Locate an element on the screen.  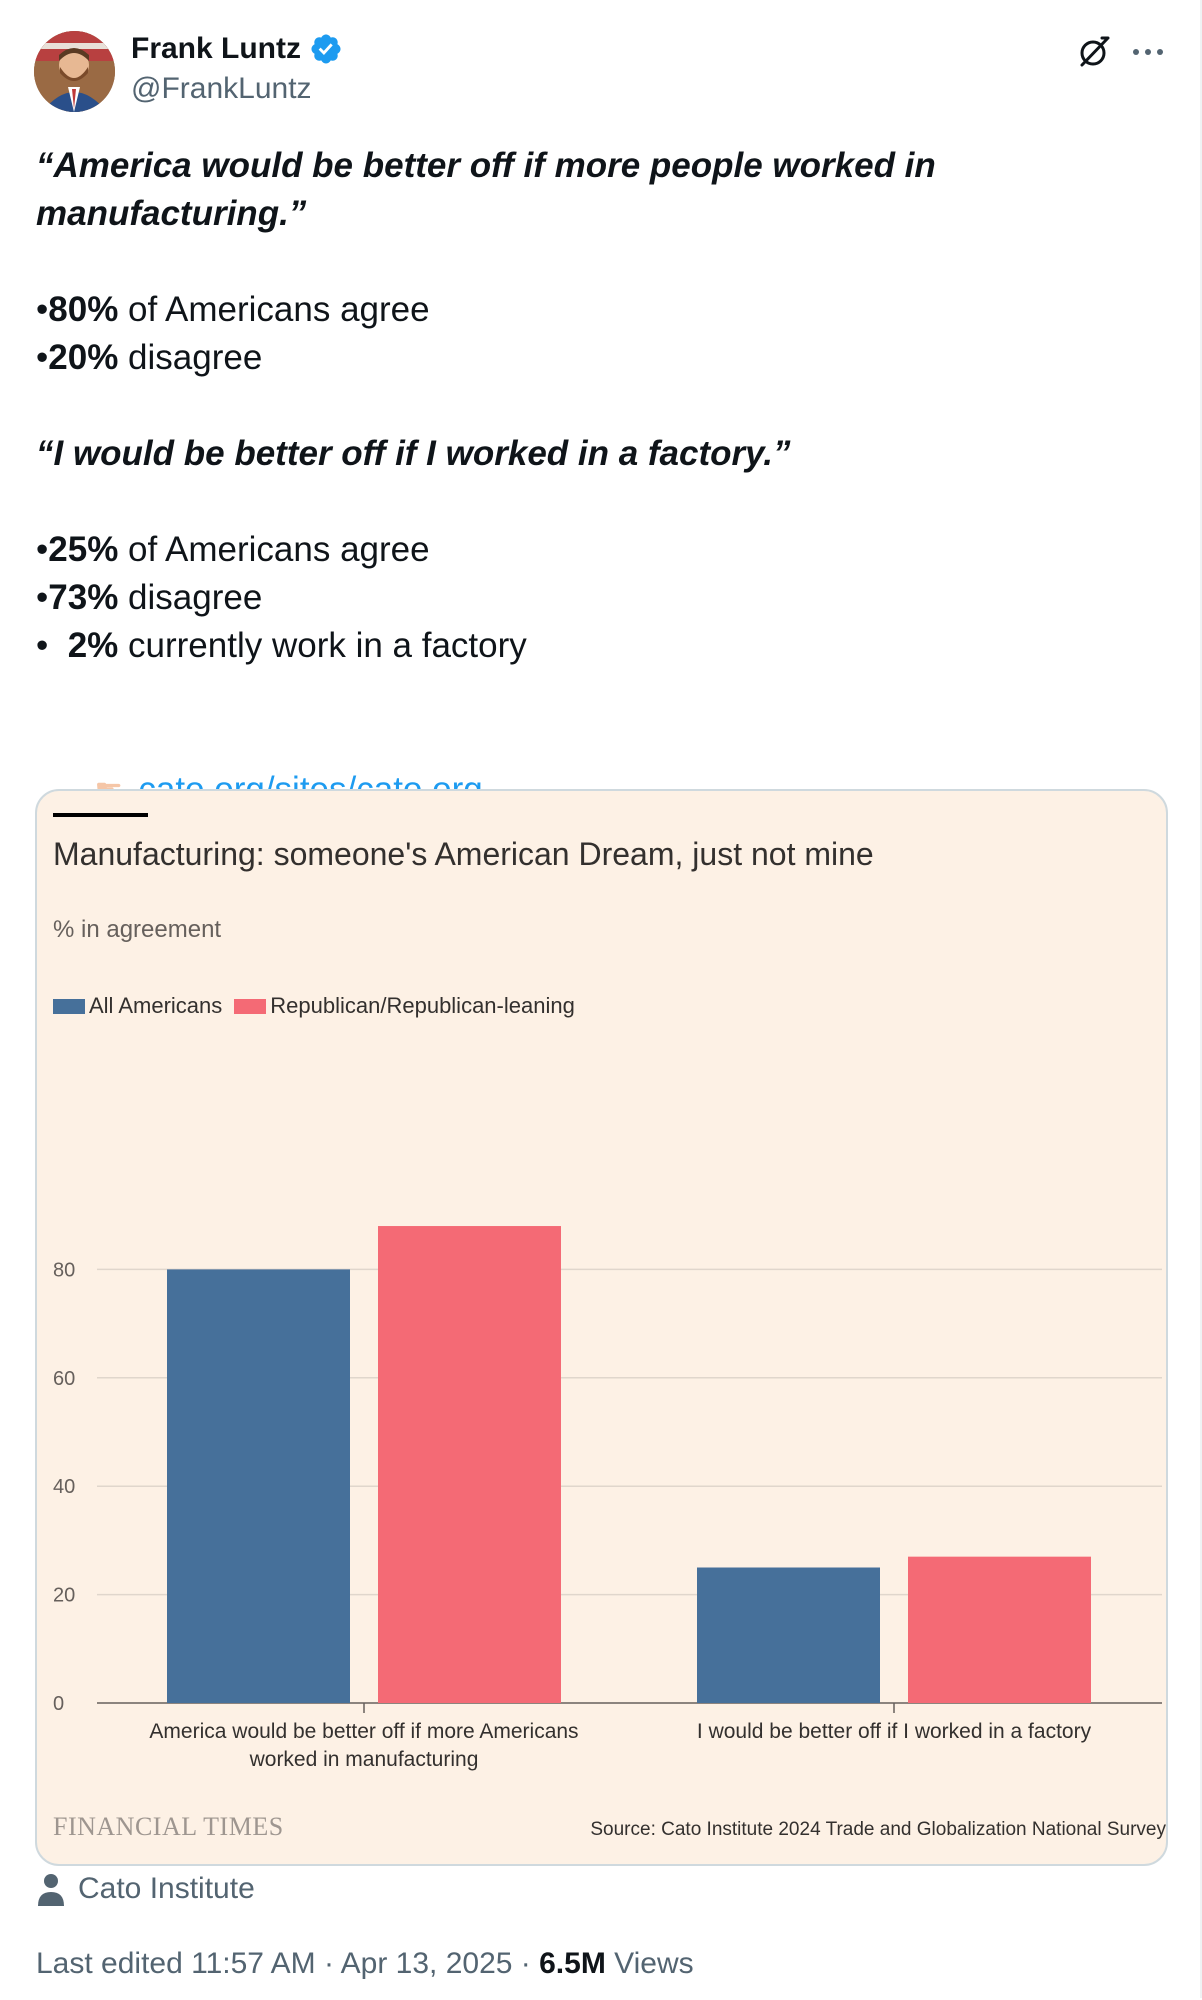
grok-icon is located at coordinates (1094, 52).